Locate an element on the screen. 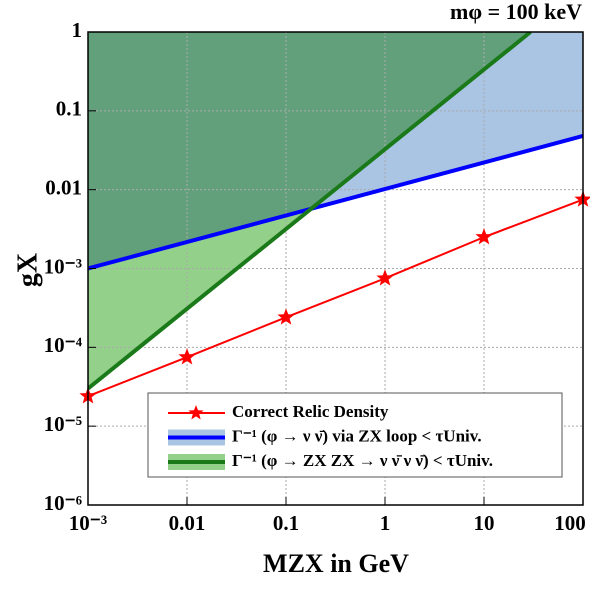 This screenshot has height=590, width=590. legend-label: Γ⁻¹ (φ → ZX ZX → ν ν̄ ν ν̄) < τUniv. is located at coordinates (362, 460).